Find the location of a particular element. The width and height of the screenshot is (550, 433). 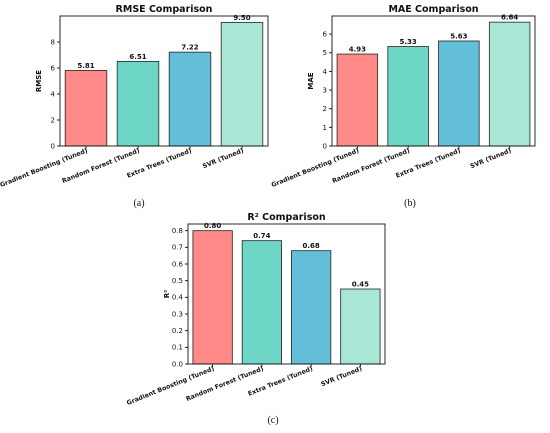

y-tick-label-7: 6 is located at coordinates (325, 34).